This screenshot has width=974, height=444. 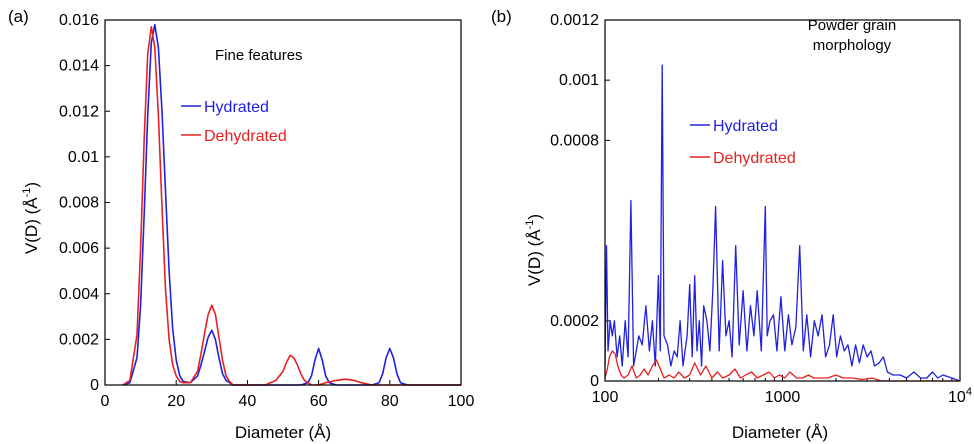 I want to click on panel-a-x-tick-label: 60, so click(x=319, y=401).